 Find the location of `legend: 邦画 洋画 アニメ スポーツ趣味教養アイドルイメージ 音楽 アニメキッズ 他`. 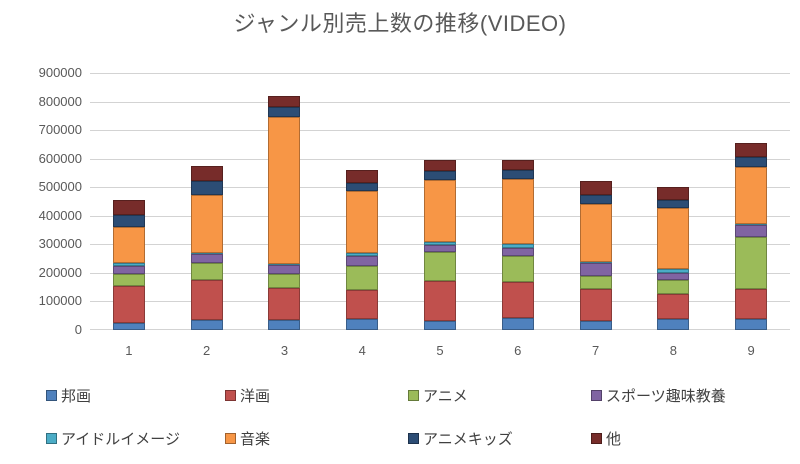

legend: 邦画 洋画 アニメ スポーツ趣味教養アイドルイメージ 音楽 アニメキッズ 他 is located at coordinates (408, 417).